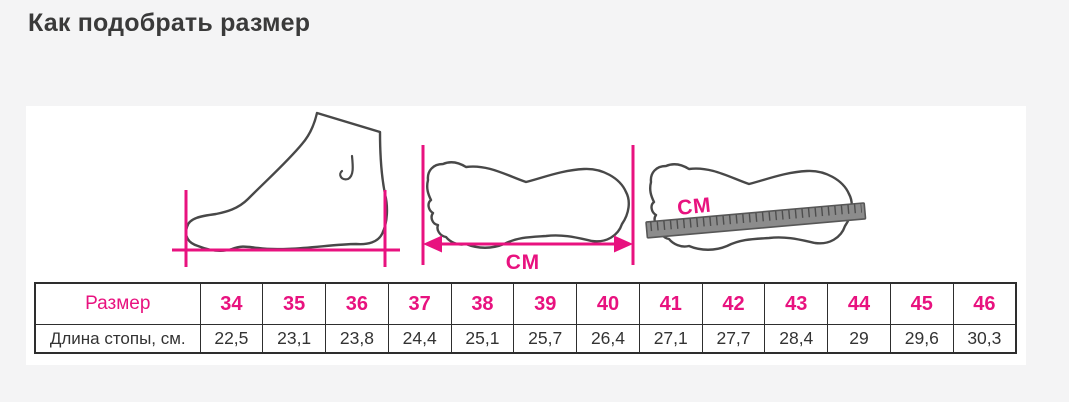 The width and height of the screenshot is (1069, 402). What do you see at coordinates (169, 23) in the screenshot?
I see `page-title: Как подобрать размер` at bounding box center [169, 23].